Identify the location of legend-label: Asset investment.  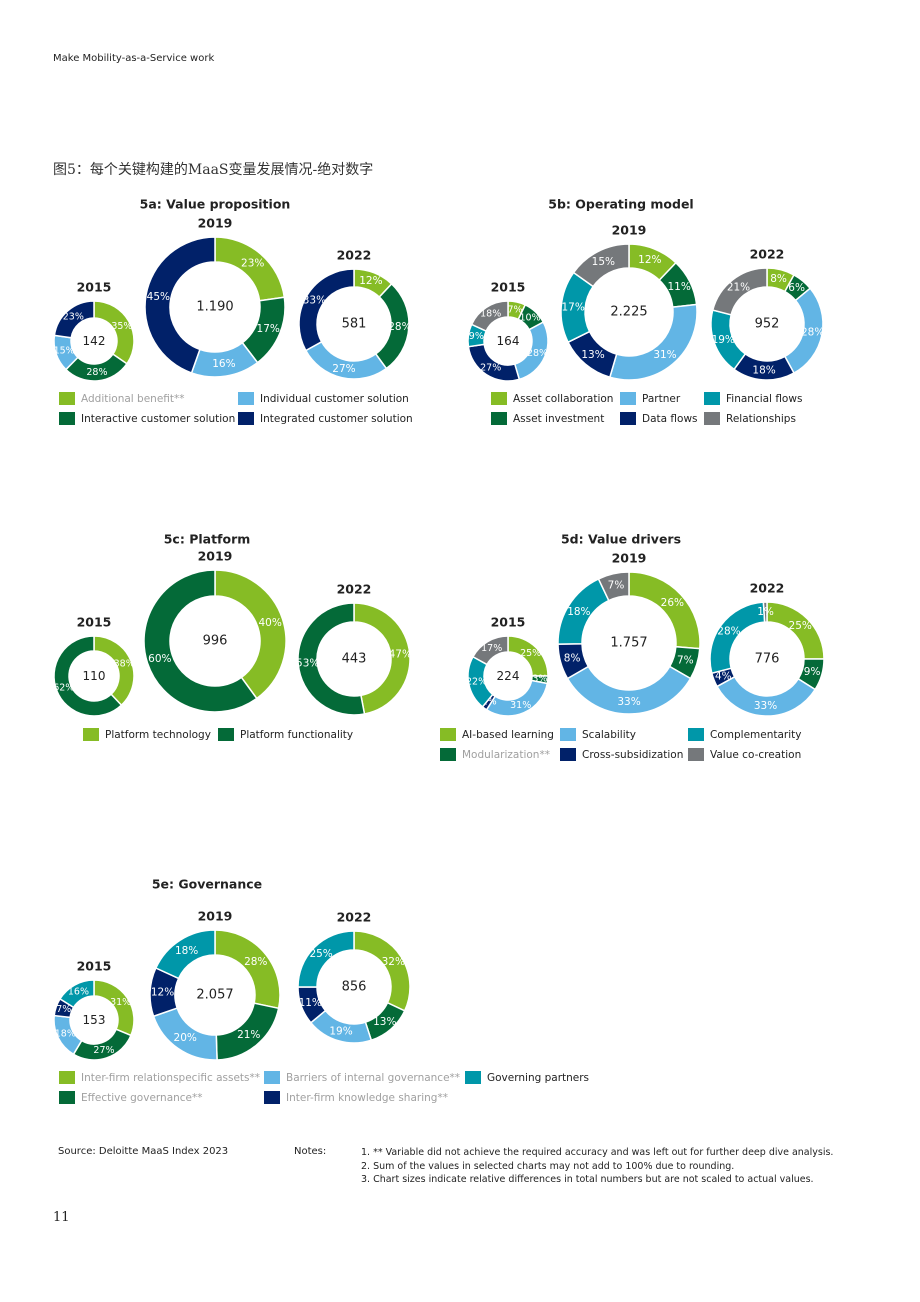
(558, 419).